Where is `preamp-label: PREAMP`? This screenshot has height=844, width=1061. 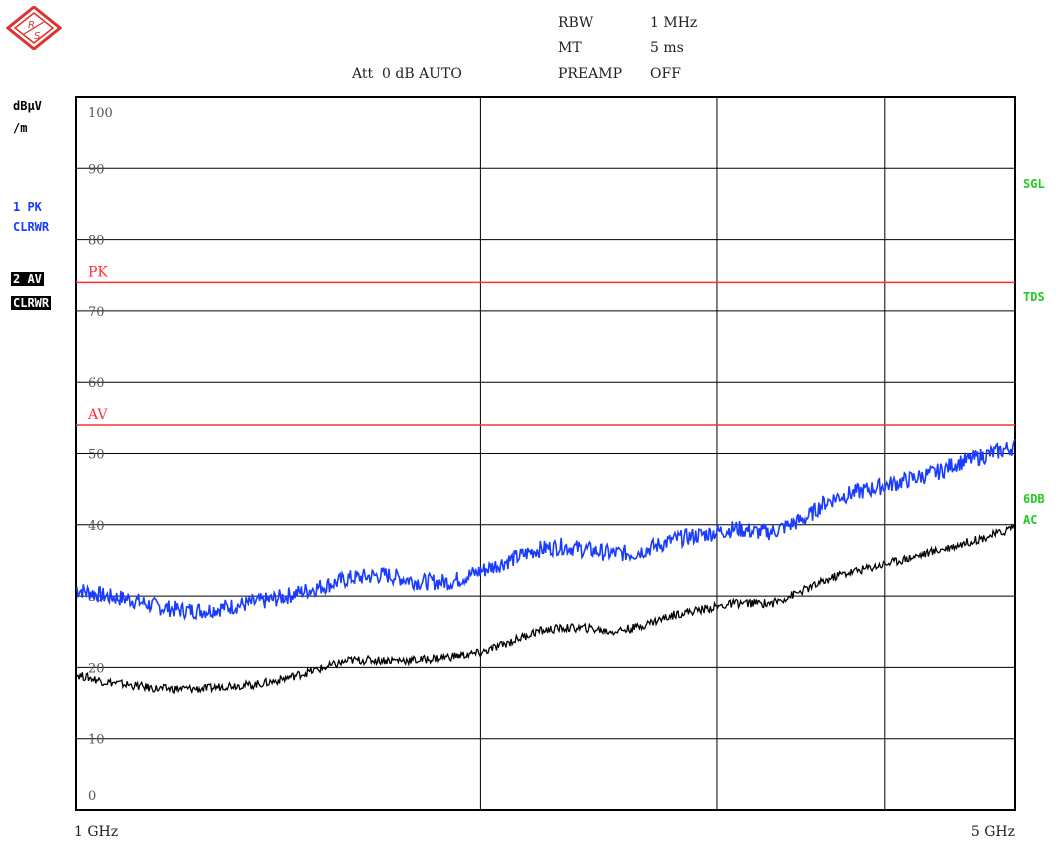 preamp-label: PREAMP is located at coordinates (590, 74).